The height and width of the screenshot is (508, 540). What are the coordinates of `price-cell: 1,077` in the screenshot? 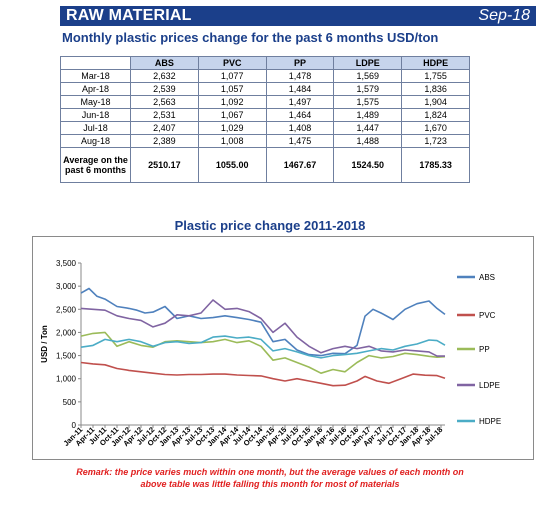 It's located at (232, 76).